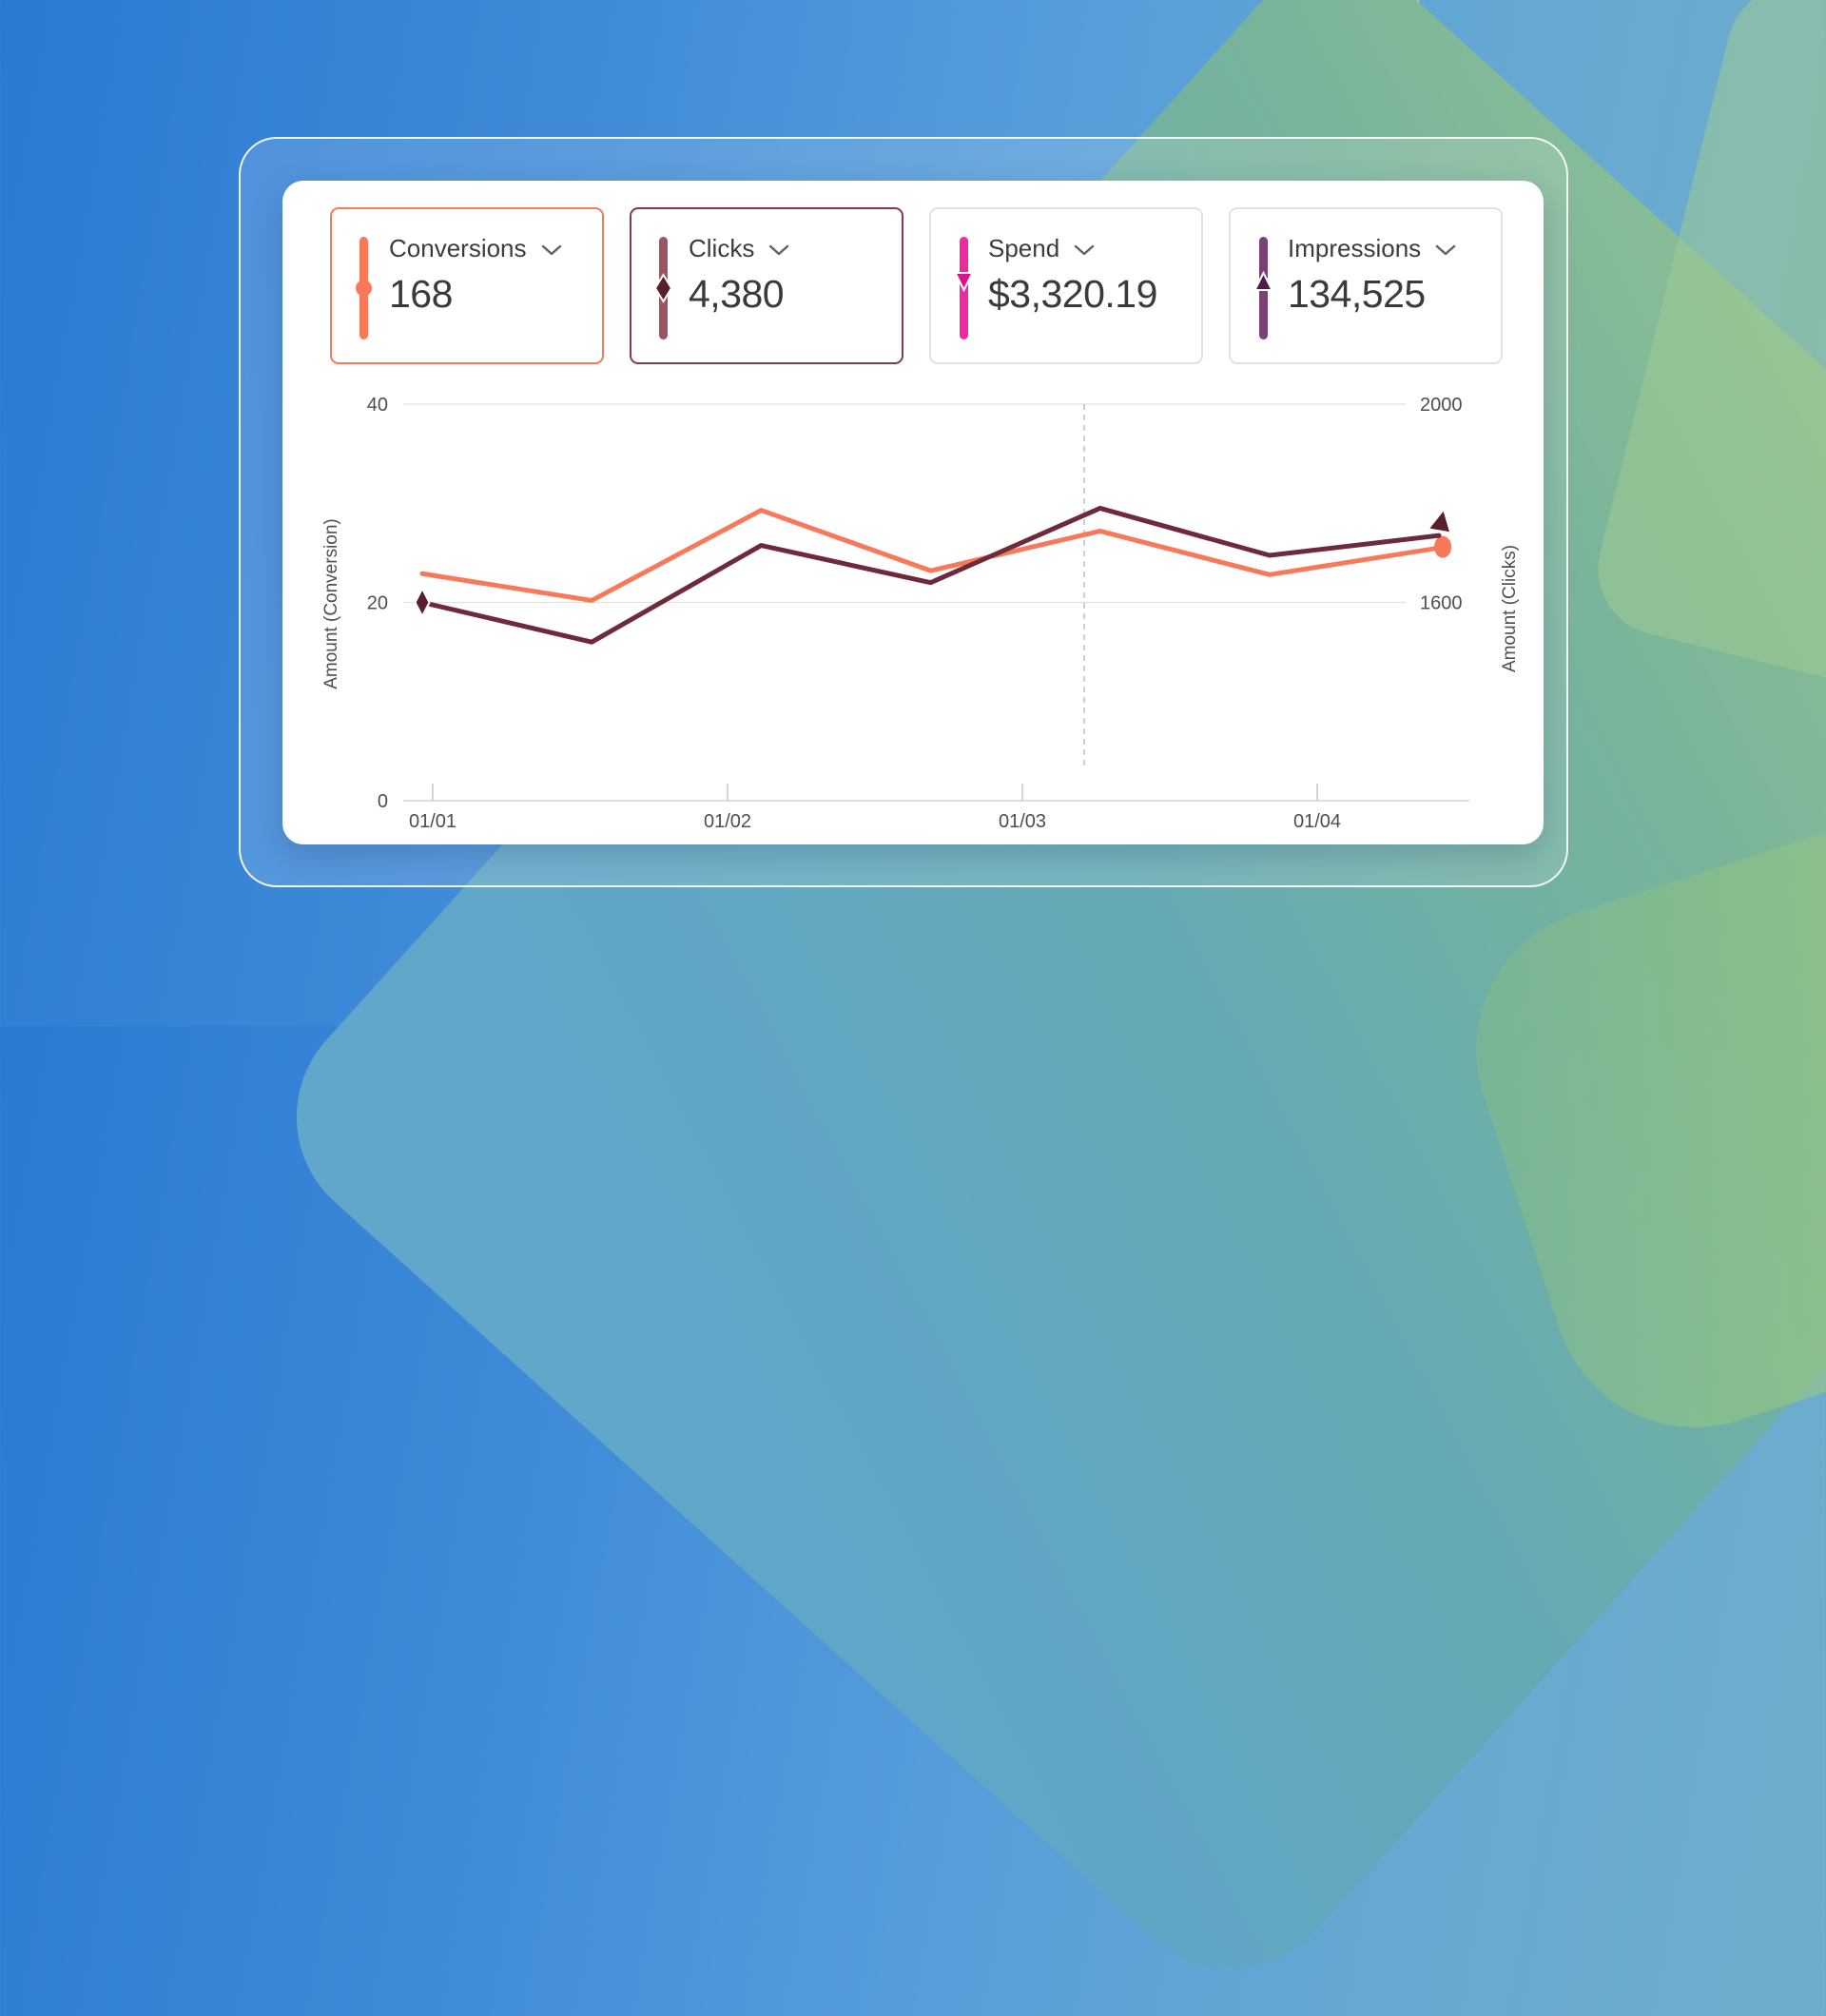 The height and width of the screenshot is (2016, 1826). I want to click on left-axis-tick-label: 20, so click(378, 603).